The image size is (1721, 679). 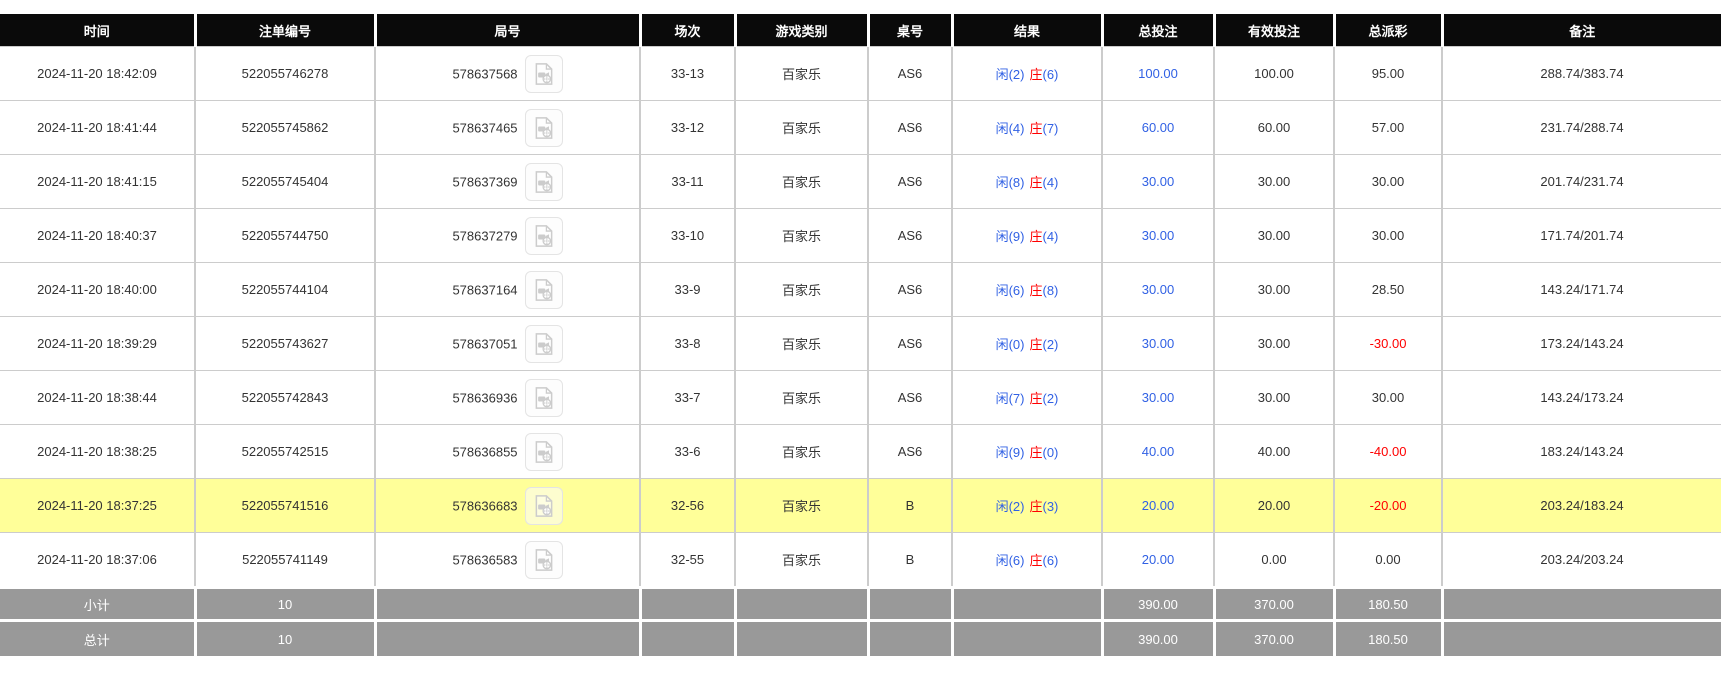 I want to click on total-bet-cell: 20.00, so click(x=1157, y=560).